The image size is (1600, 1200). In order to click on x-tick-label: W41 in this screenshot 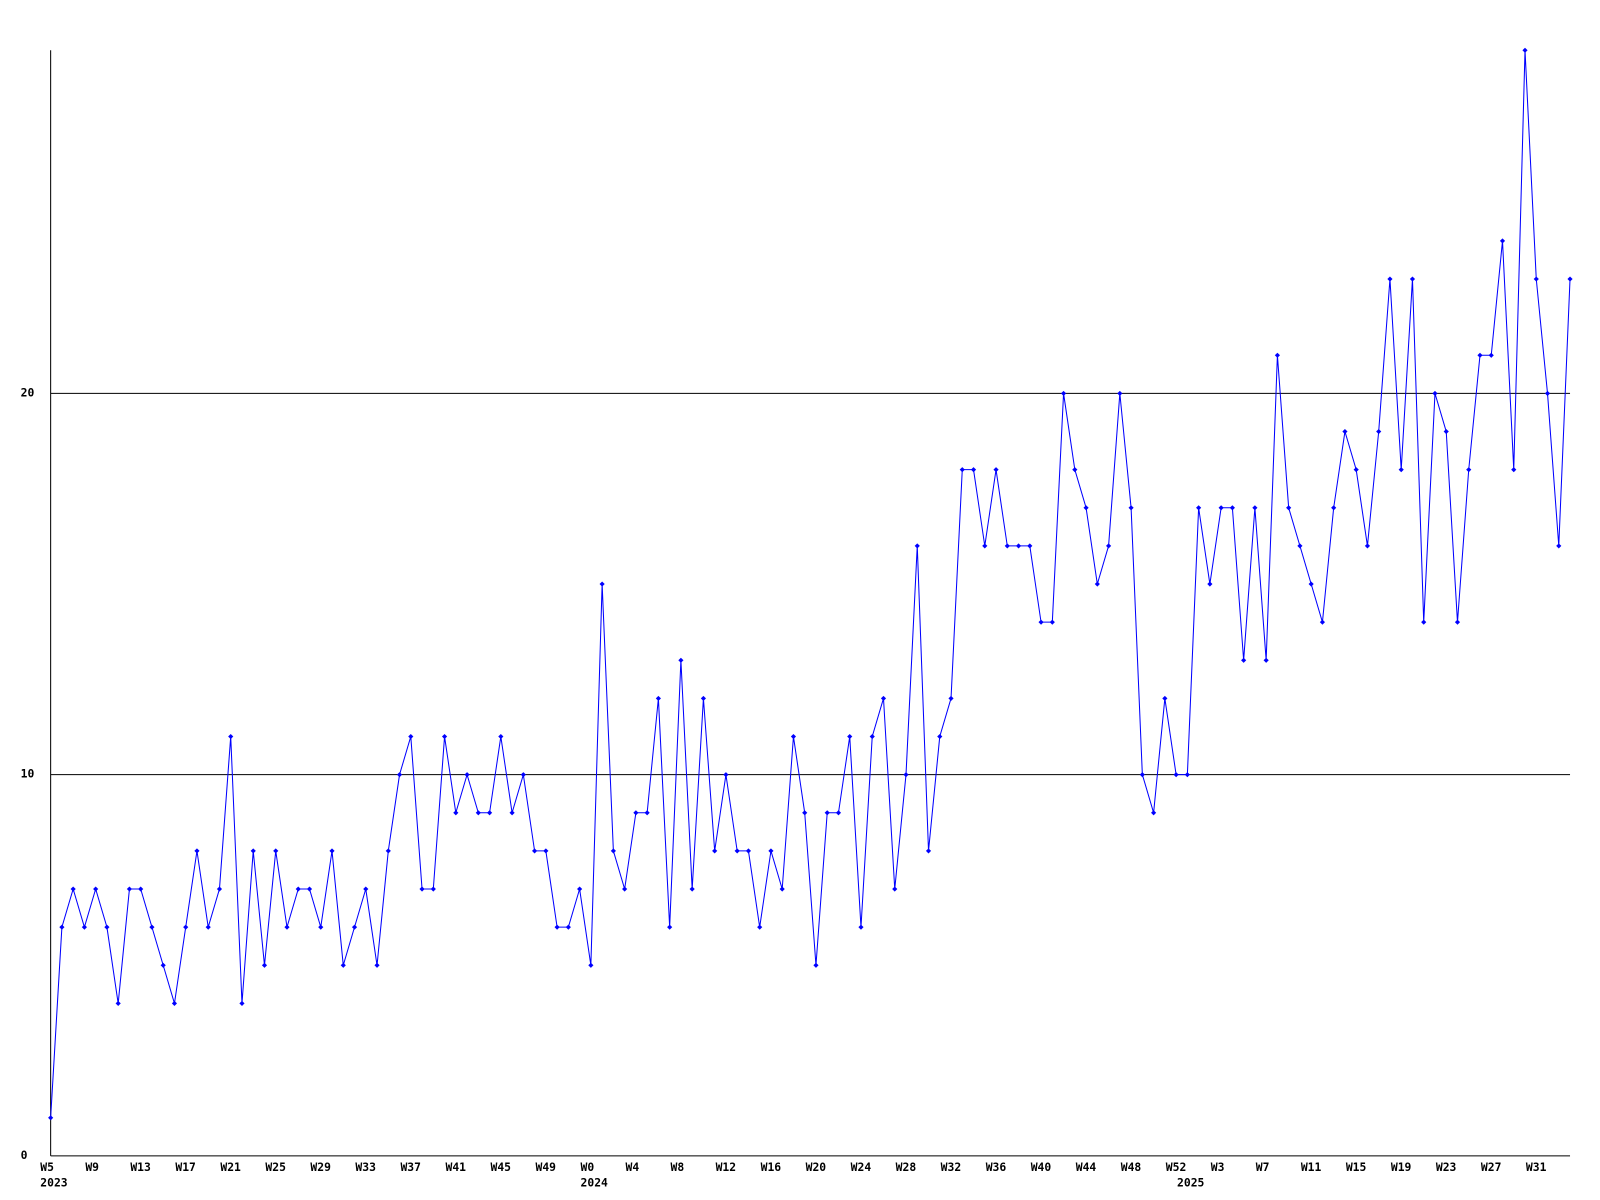, I will do `click(455, 1167)`.